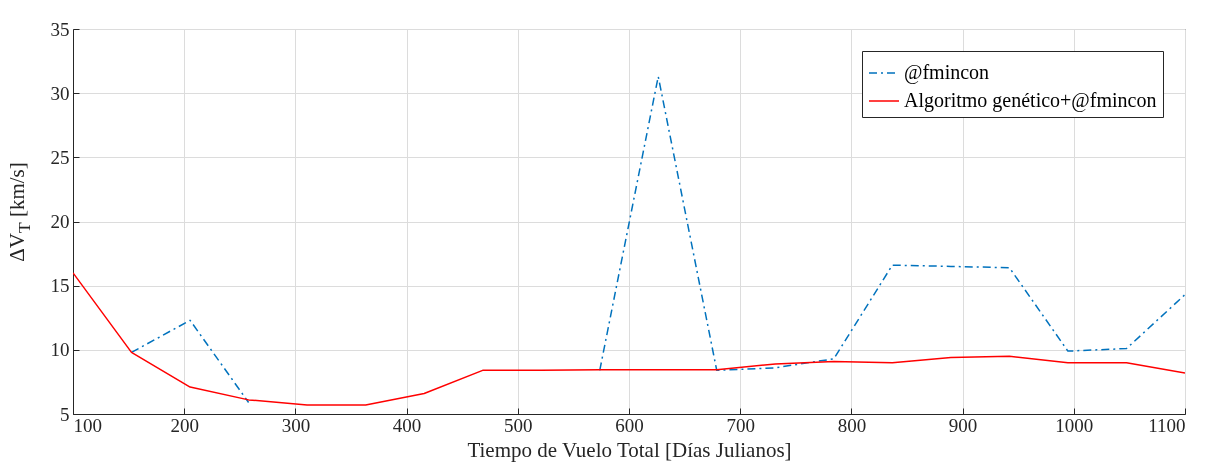 The height and width of the screenshot is (468, 1226). What do you see at coordinates (60, 286) in the screenshot?
I see `y-tick-label: 15` at bounding box center [60, 286].